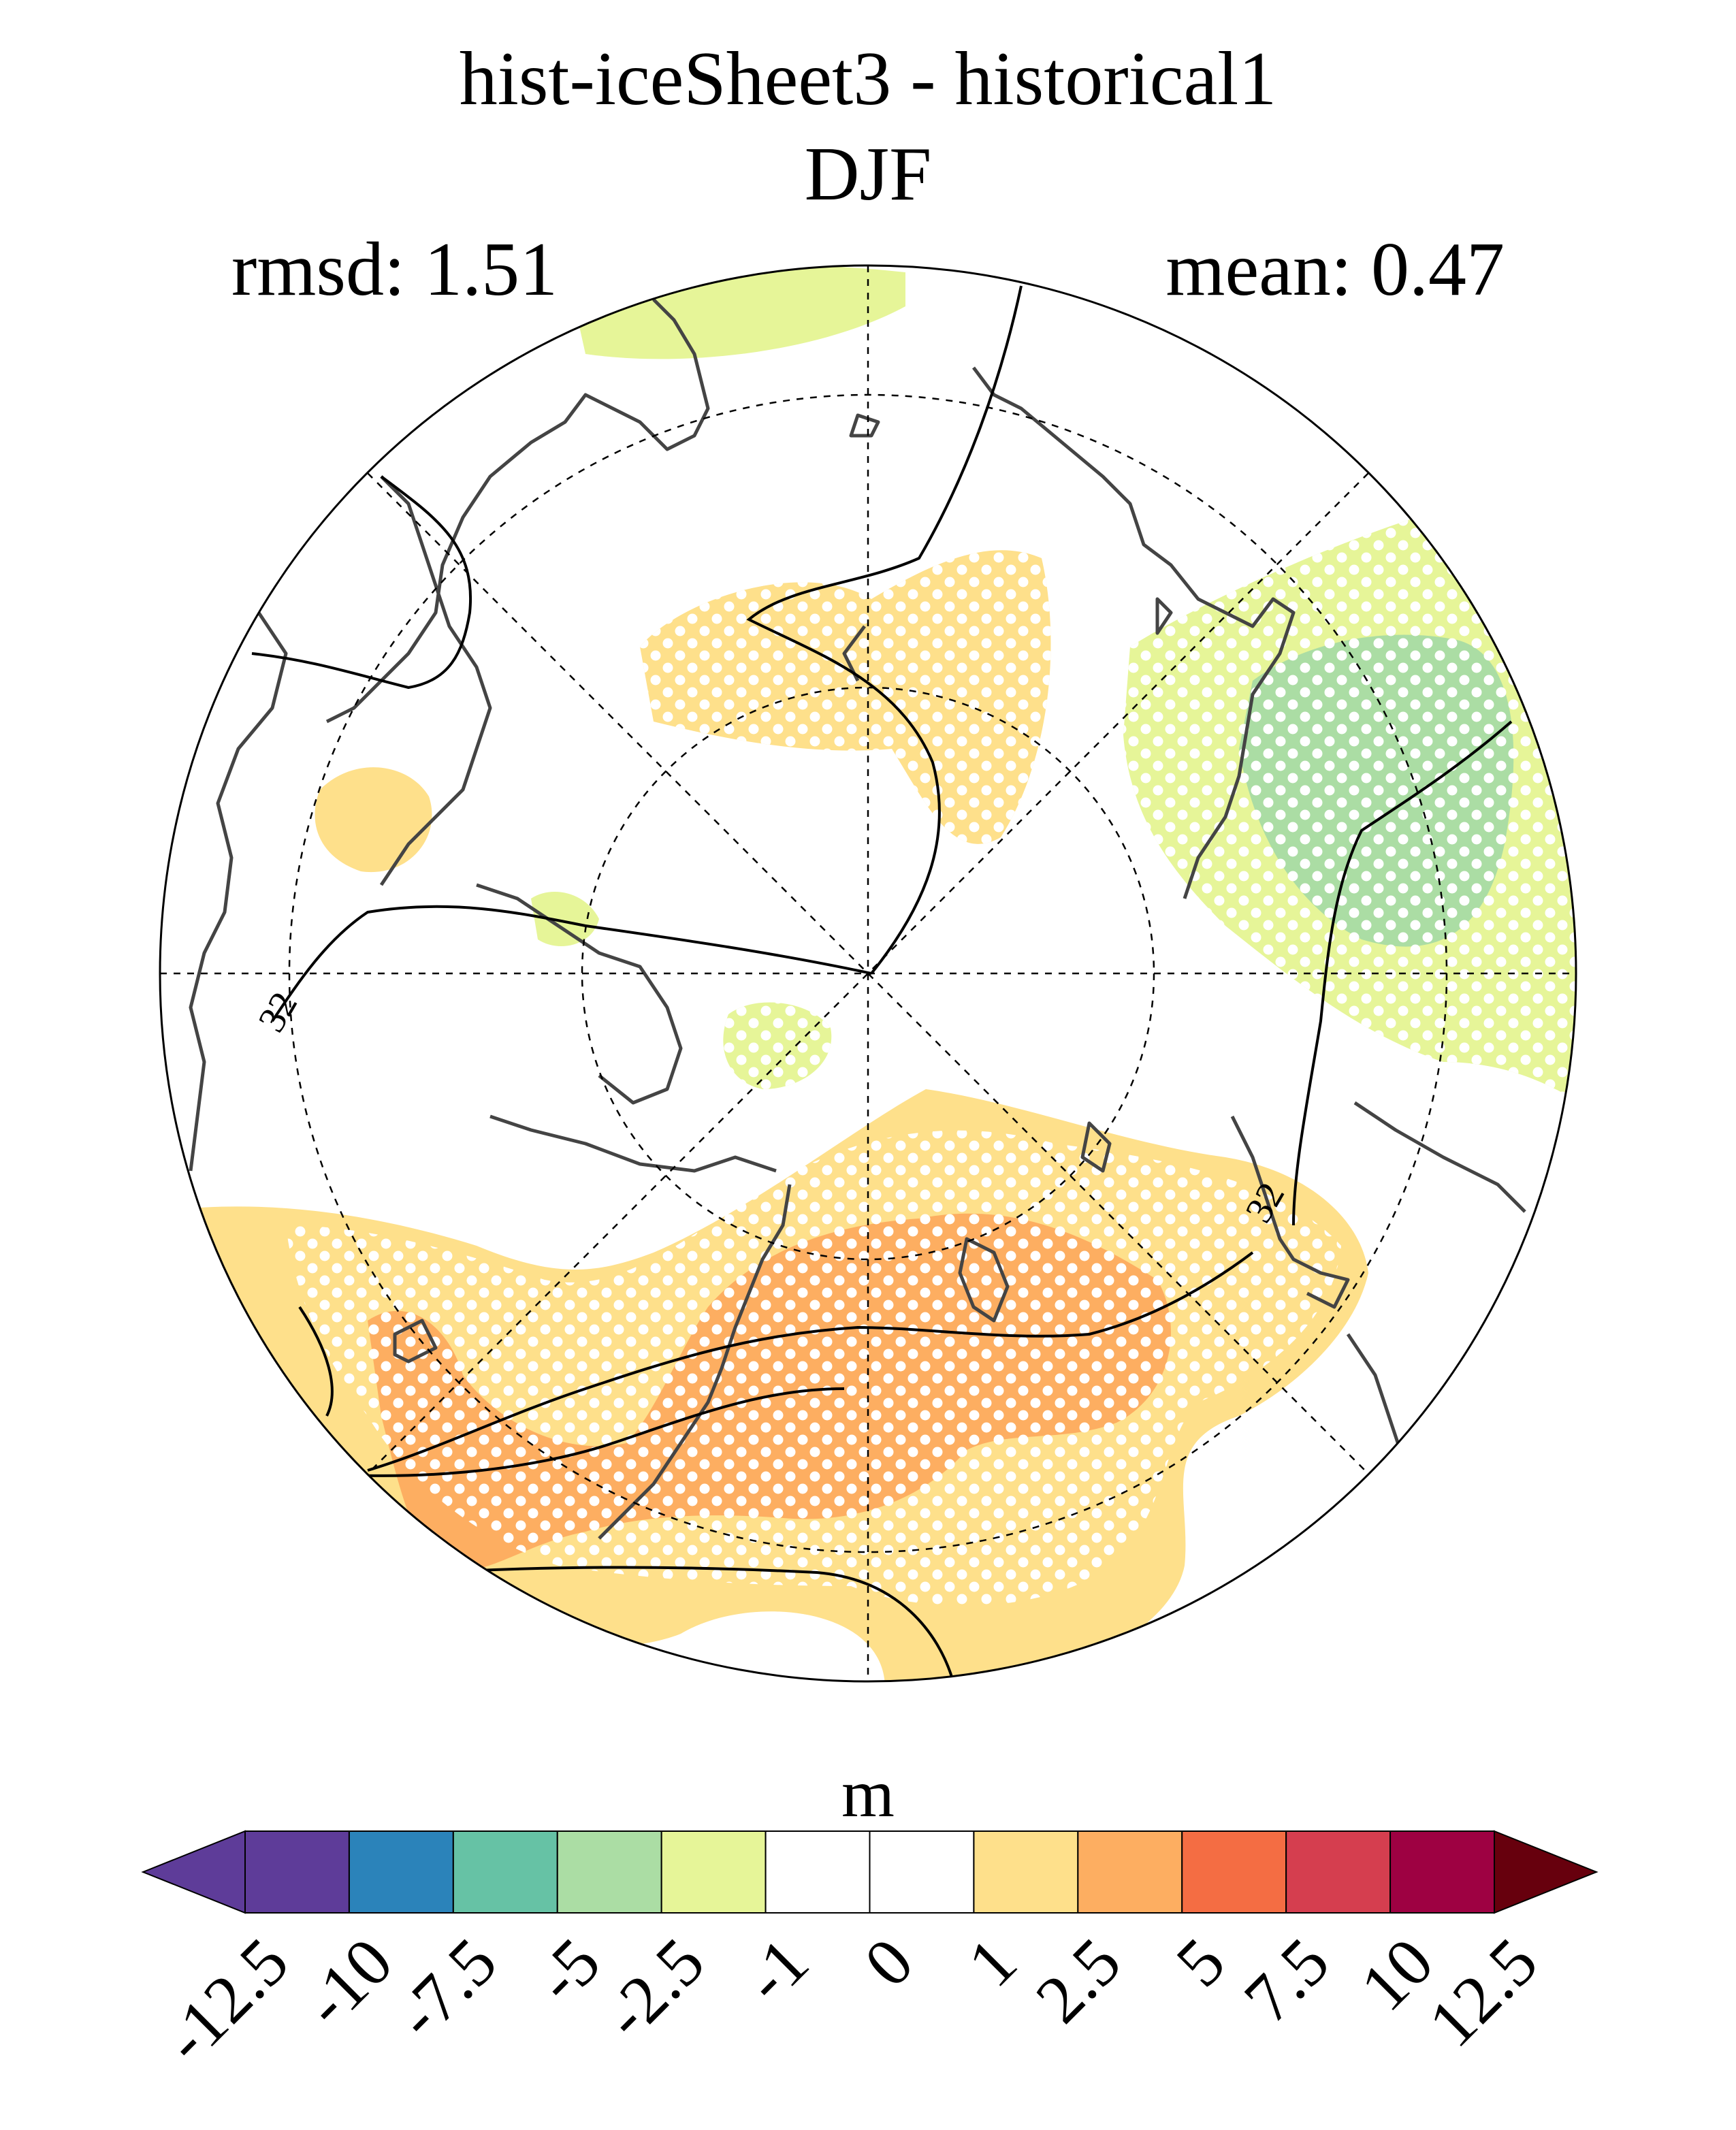 The height and width of the screenshot is (2130, 1736). Describe the element at coordinates (565, 919) in the screenshot. I see `region-light-green-small1` at that location.